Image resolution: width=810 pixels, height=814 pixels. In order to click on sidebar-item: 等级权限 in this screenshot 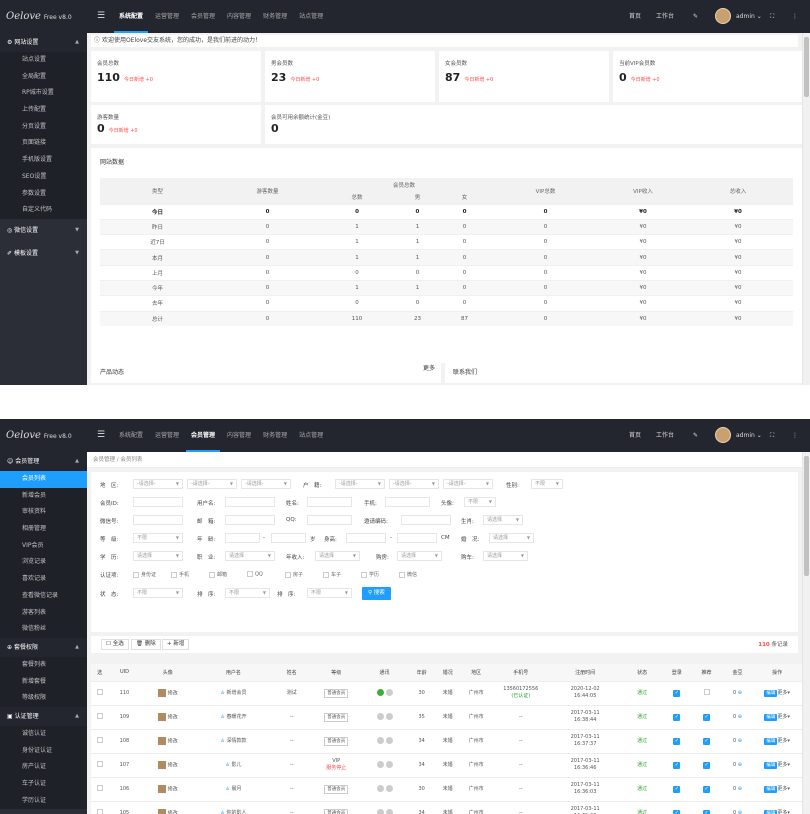, I will do `click(43, 698)`.